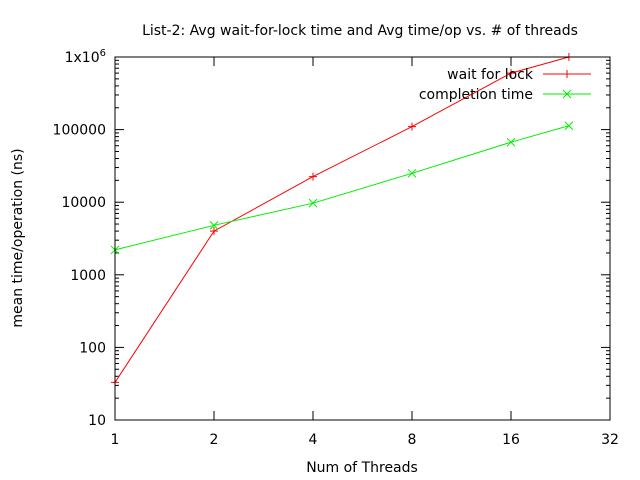 This screenshot has height=480, width=640. What do you see at coordinates (85, 57) in the screenshot?
I see `y-tick-label: 1x10⁶` at bounding box center [85, 57].